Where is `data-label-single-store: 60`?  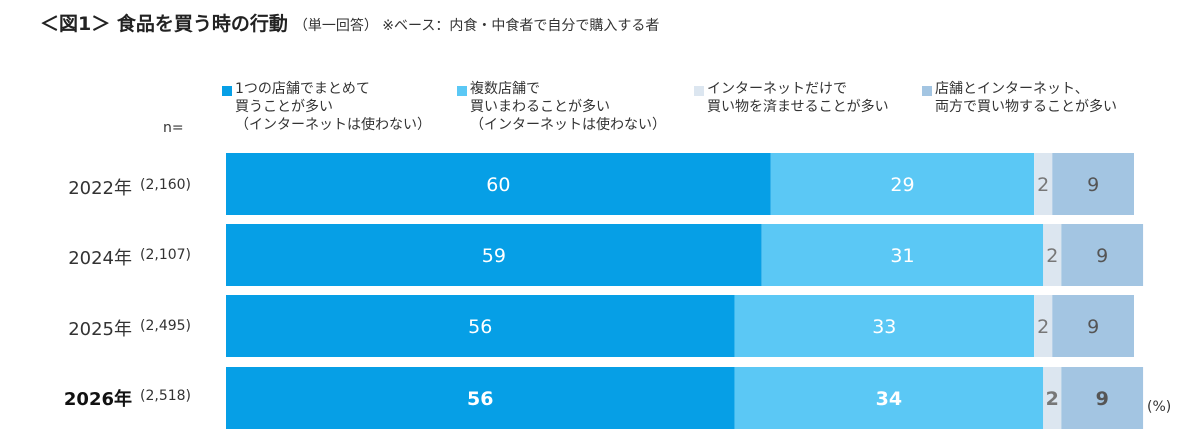 data-label-single-store: 60 is located at coordinates (498, 185).